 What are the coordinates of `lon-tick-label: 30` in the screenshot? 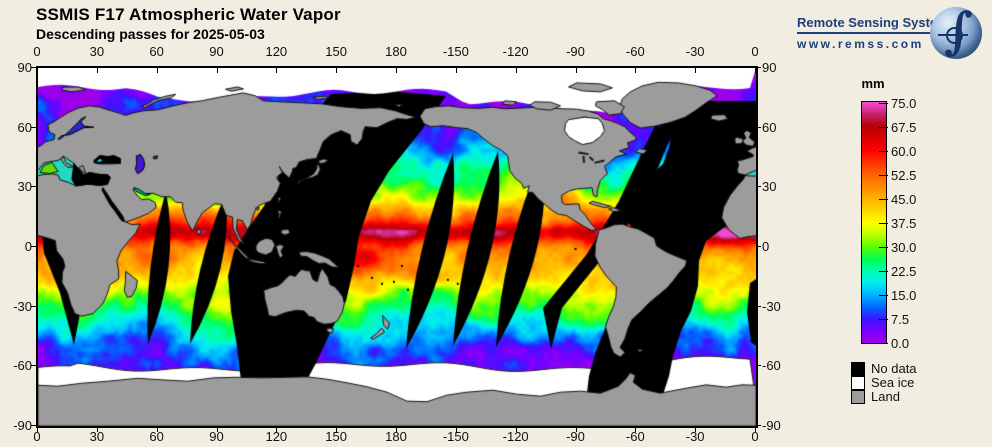 It's located at (97, 51).